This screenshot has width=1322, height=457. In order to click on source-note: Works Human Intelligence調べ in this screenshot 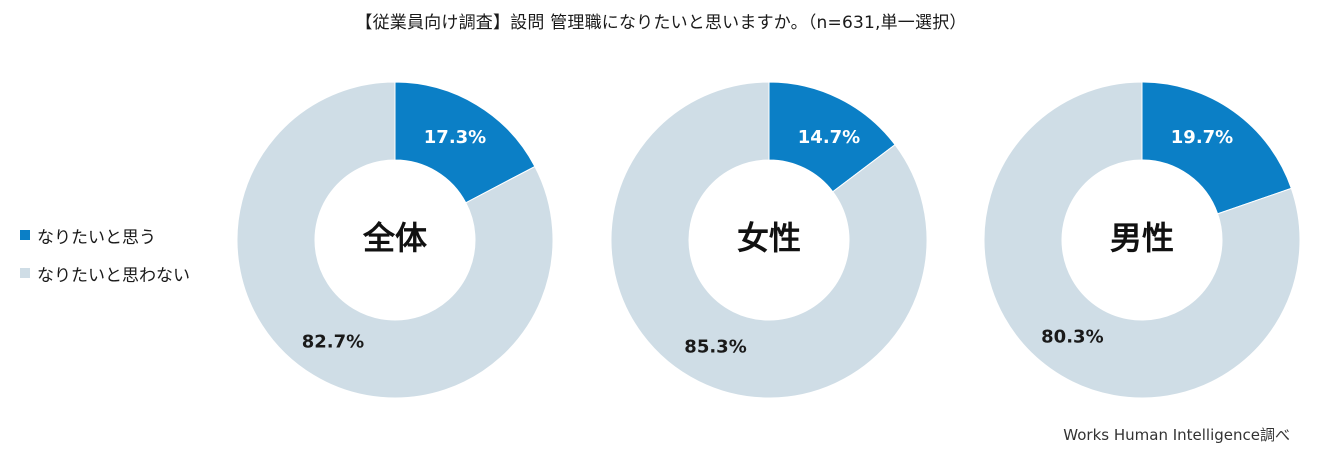, I will do `click(1176, 435)`.